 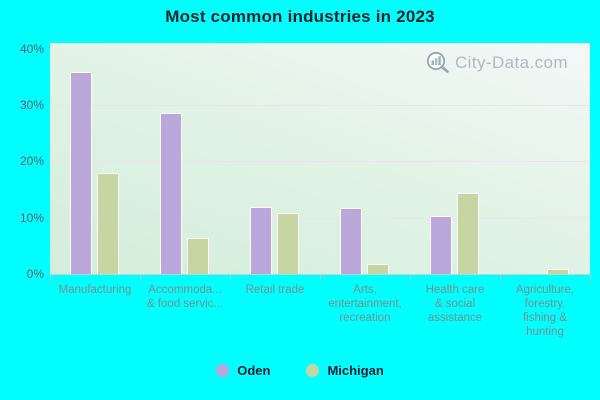 I want to click on legend: Oden Michigan, so click(x=300, y=370).